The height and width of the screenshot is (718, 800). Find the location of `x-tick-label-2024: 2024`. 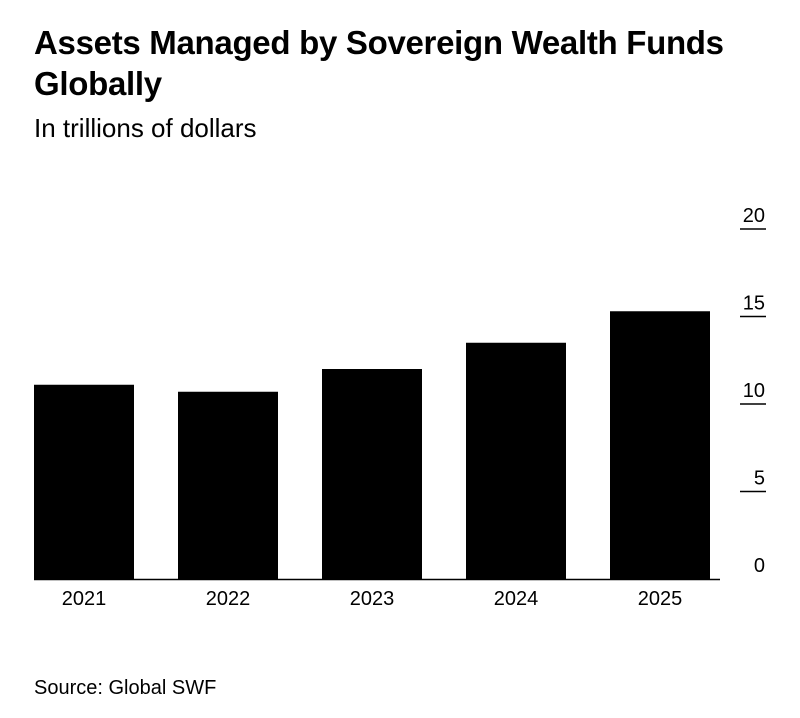

x-tick-label-2024: 2024 is located at coordinates (516, 599).